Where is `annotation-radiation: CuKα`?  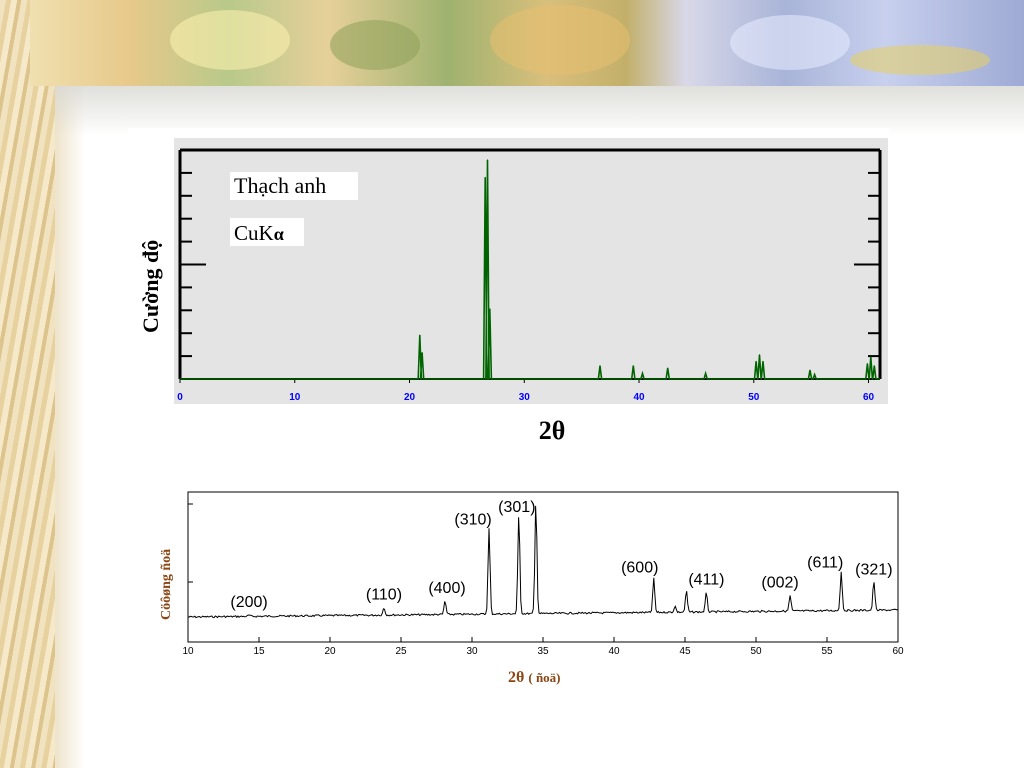
annotation-radiation: CuKα is located at coordinates (259, 233).